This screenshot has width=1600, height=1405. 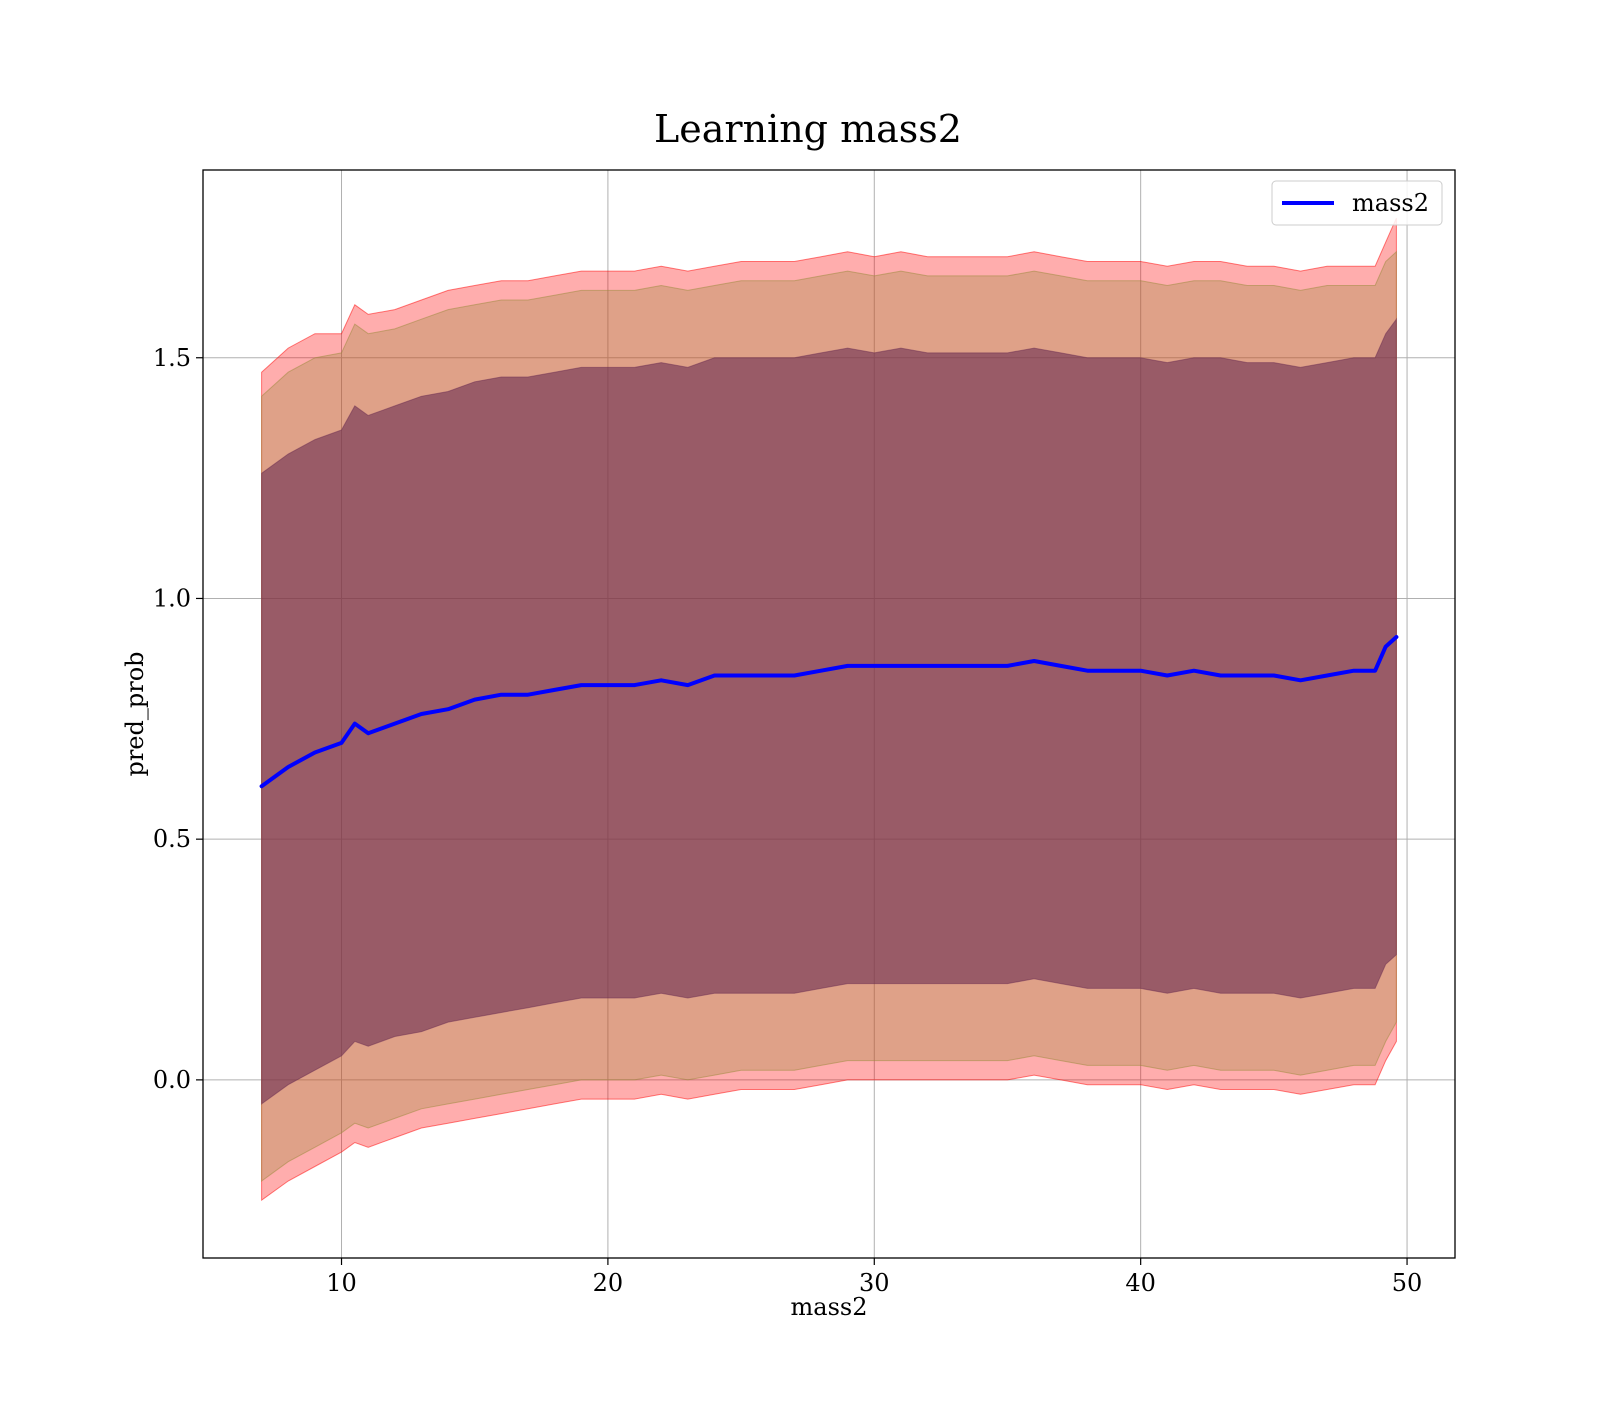 What do you see at coordinates (1140, 1283) in the screenshot?
I see `x-tick-label: 40` at bounding box center [1140, 1283].